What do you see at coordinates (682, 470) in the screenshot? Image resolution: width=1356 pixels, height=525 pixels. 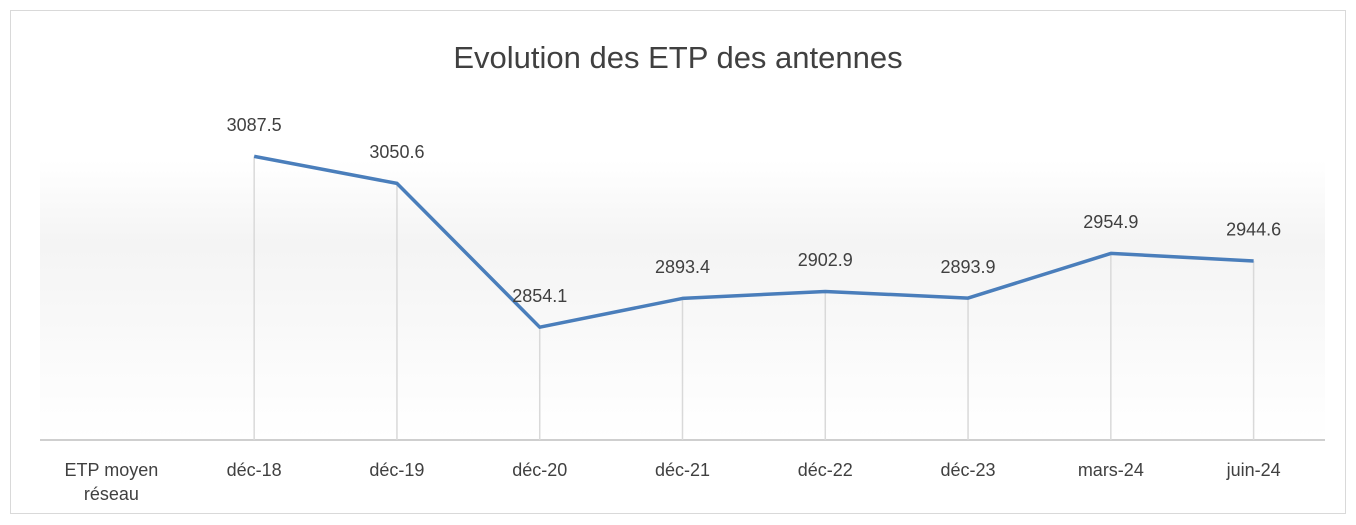 I see `x-tick-label: déc-21` at bounding box center [682, 470].